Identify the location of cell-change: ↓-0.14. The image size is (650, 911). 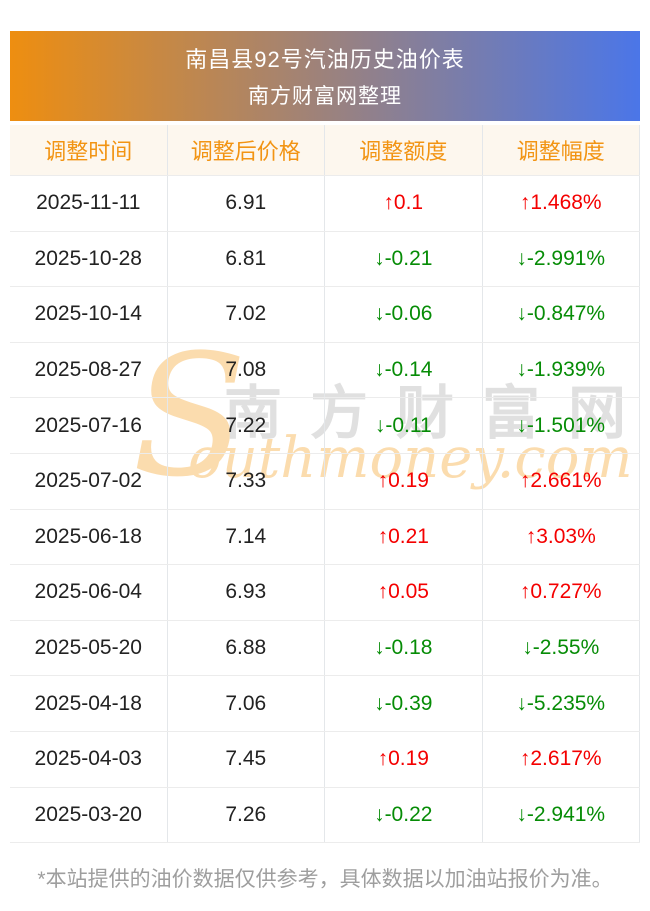
(404, 370).